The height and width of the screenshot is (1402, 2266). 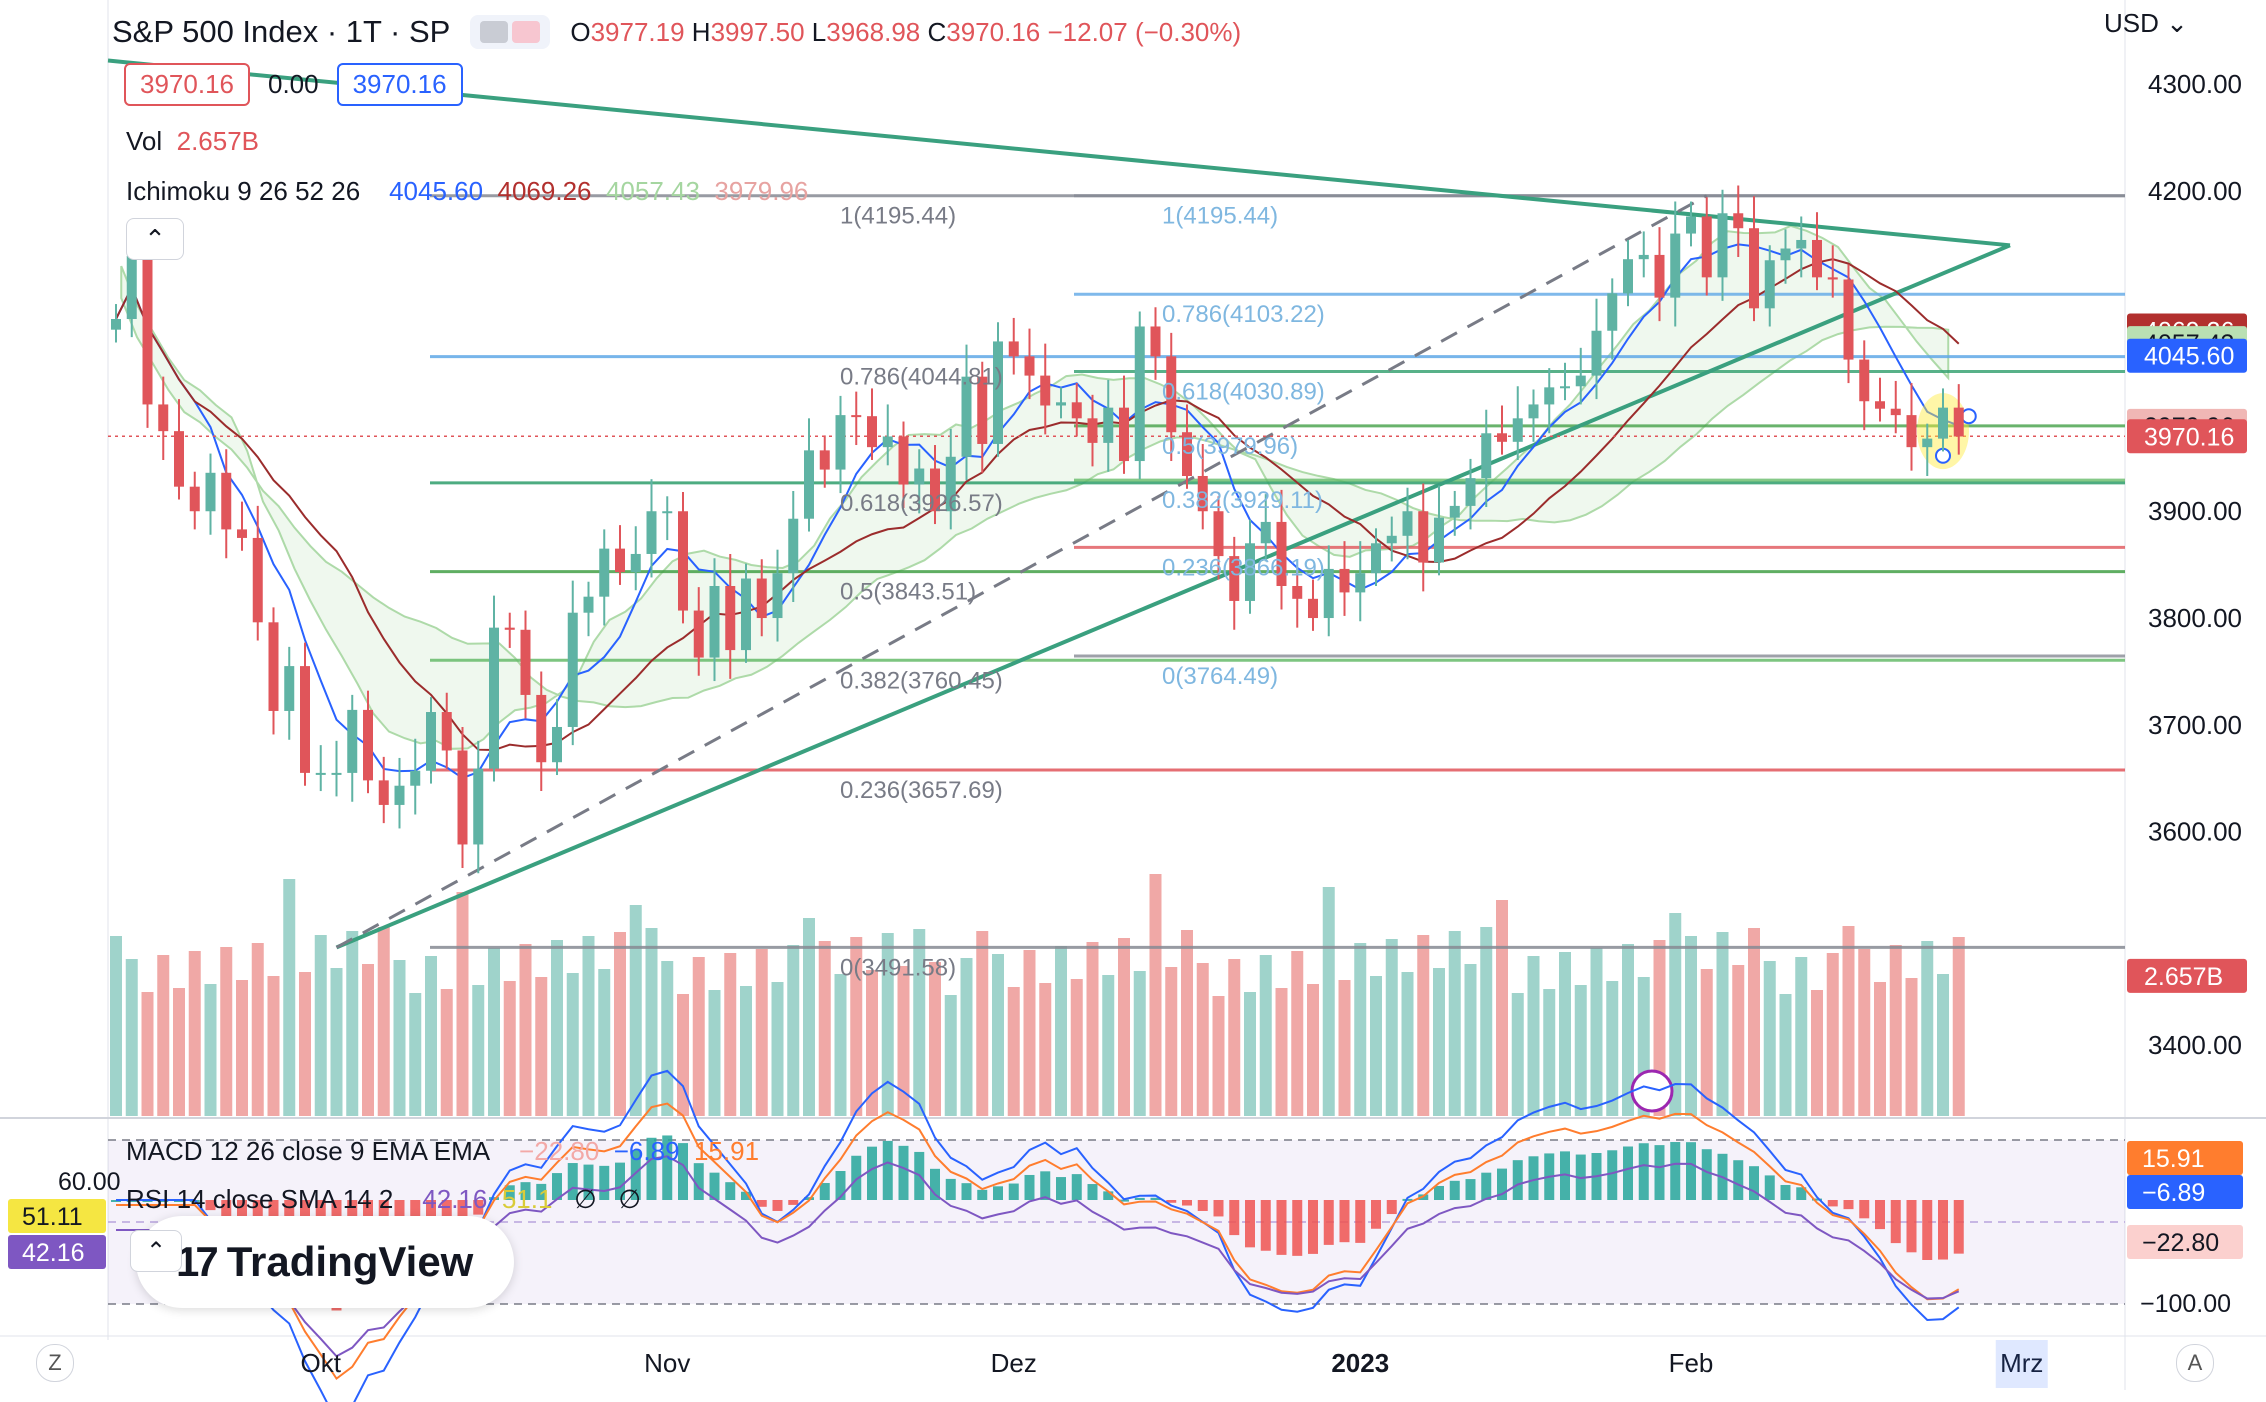 I want to click on auto-scale-button: A, so click(x=2195, y=1363).